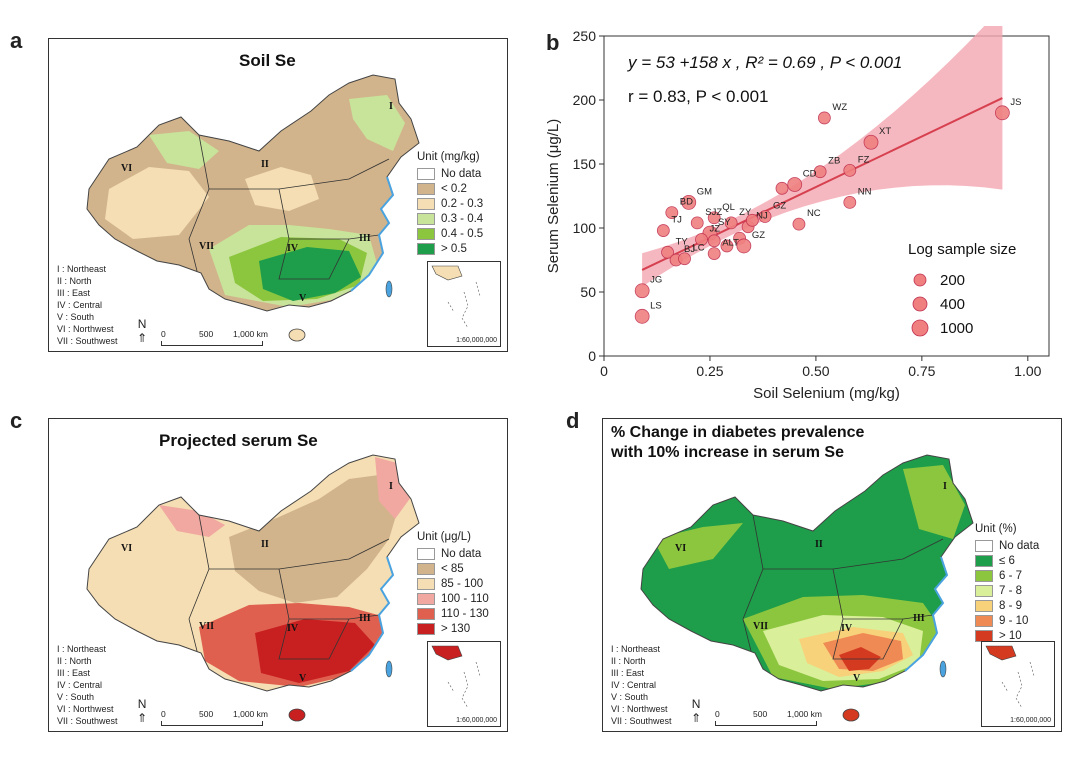  Describe the element at coordinates (745, 212) in the screenshot. I see `point-label: ZY` at that location.